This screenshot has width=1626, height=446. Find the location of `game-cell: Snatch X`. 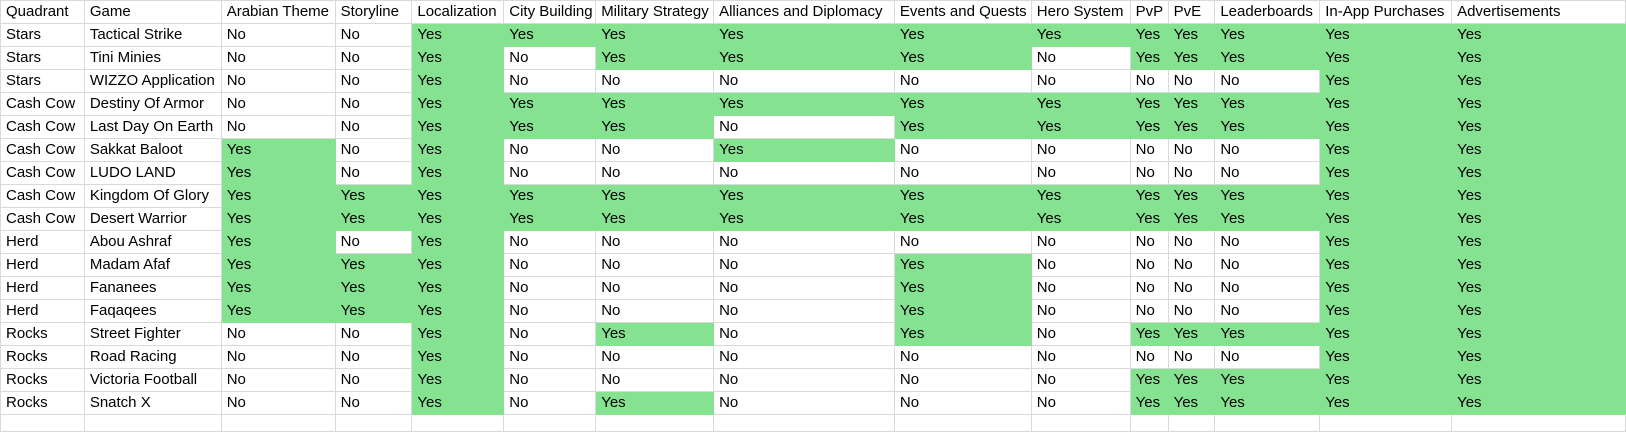

game-cell: Snatch X is located at coordinates (152, 403).